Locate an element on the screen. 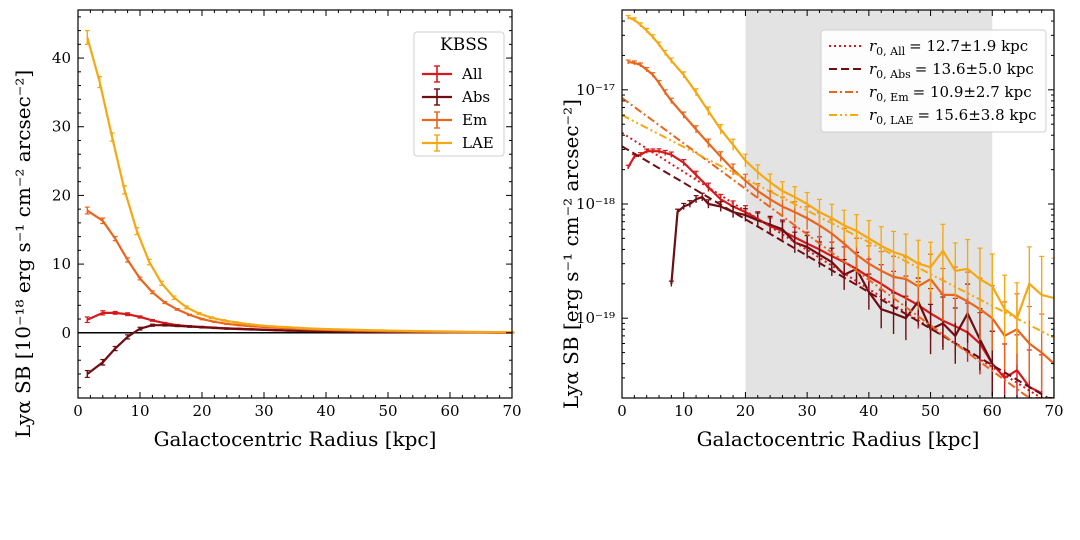 This screenshot has height=540, width=1080. left-line-em is located at coordinates (299, 271).